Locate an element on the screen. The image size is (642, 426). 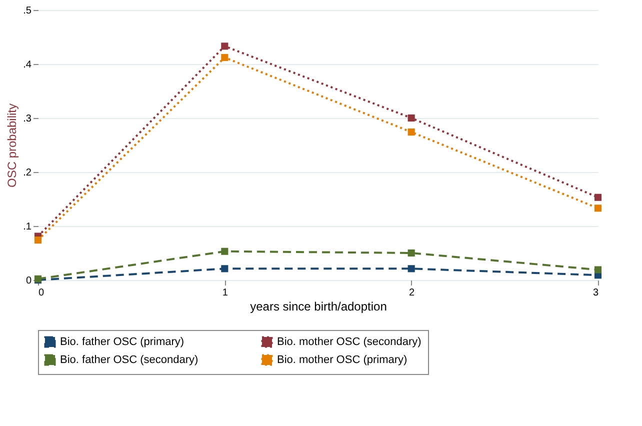
y-tick-label: .4 is located at coordinates (27, 65).